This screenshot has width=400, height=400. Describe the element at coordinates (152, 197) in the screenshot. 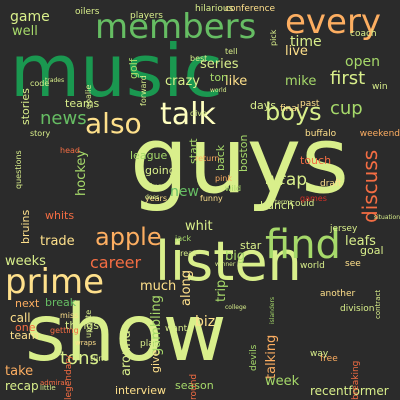

I see `word-does: does` at that location.